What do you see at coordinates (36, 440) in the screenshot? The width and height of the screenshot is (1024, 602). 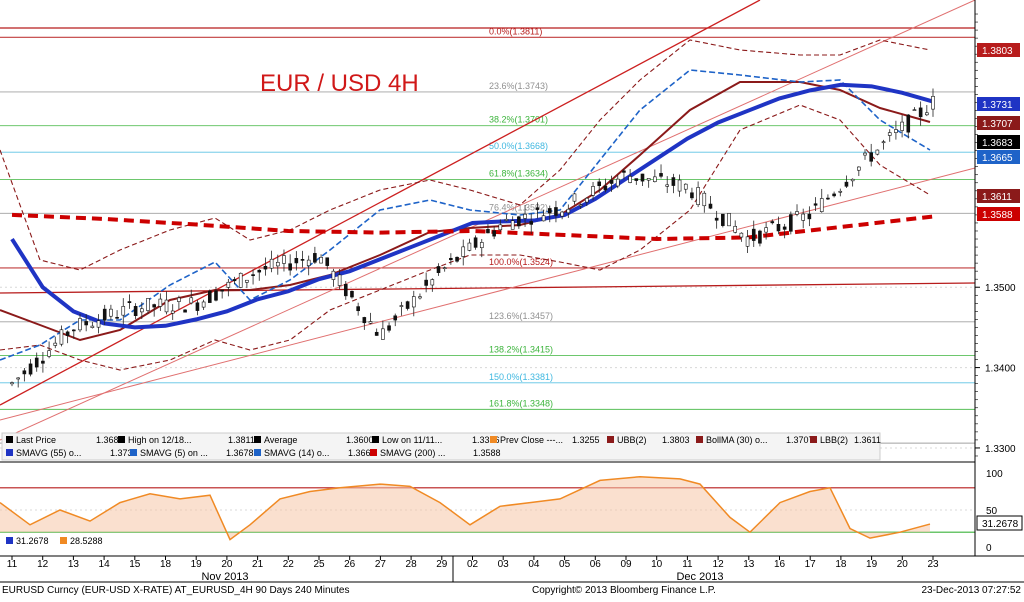 I see `legend-label: Last Price` at bounding box center [36, 440].